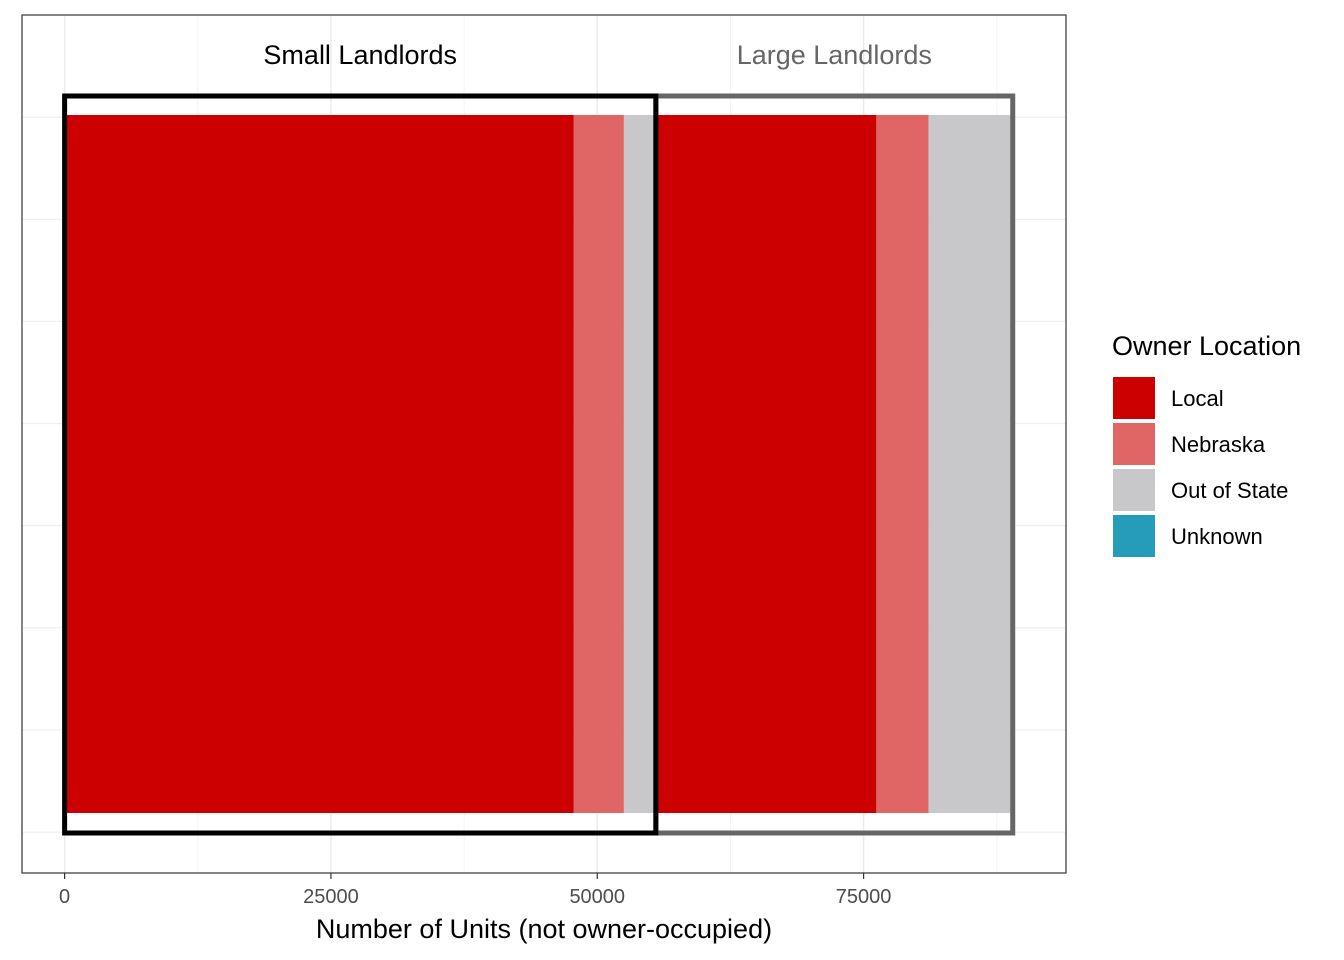 This screenshot has width=1344, height=960. I want to click on group-label-large-landlords: Large Landlords, so click(834, 55).